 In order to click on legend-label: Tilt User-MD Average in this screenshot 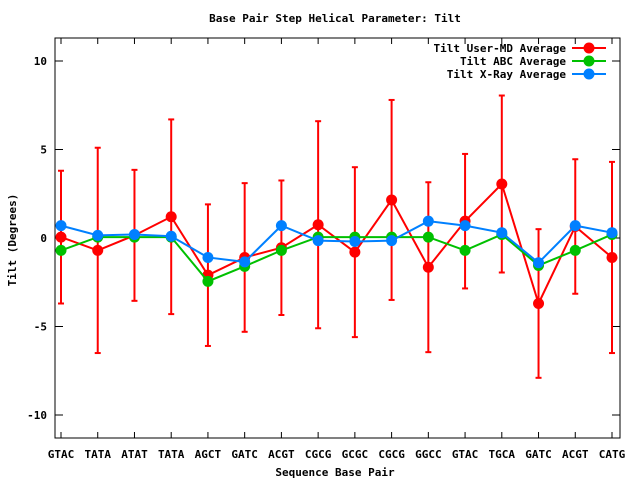, I will do `click(500, 48)`.